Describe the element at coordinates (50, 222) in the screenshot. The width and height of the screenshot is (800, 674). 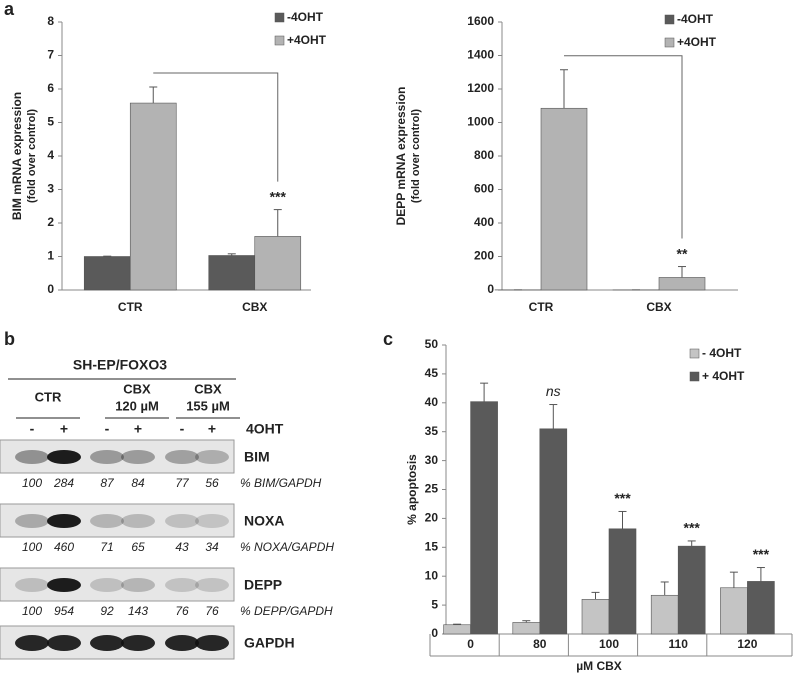
I see `y-tick-label: 2` at that location.